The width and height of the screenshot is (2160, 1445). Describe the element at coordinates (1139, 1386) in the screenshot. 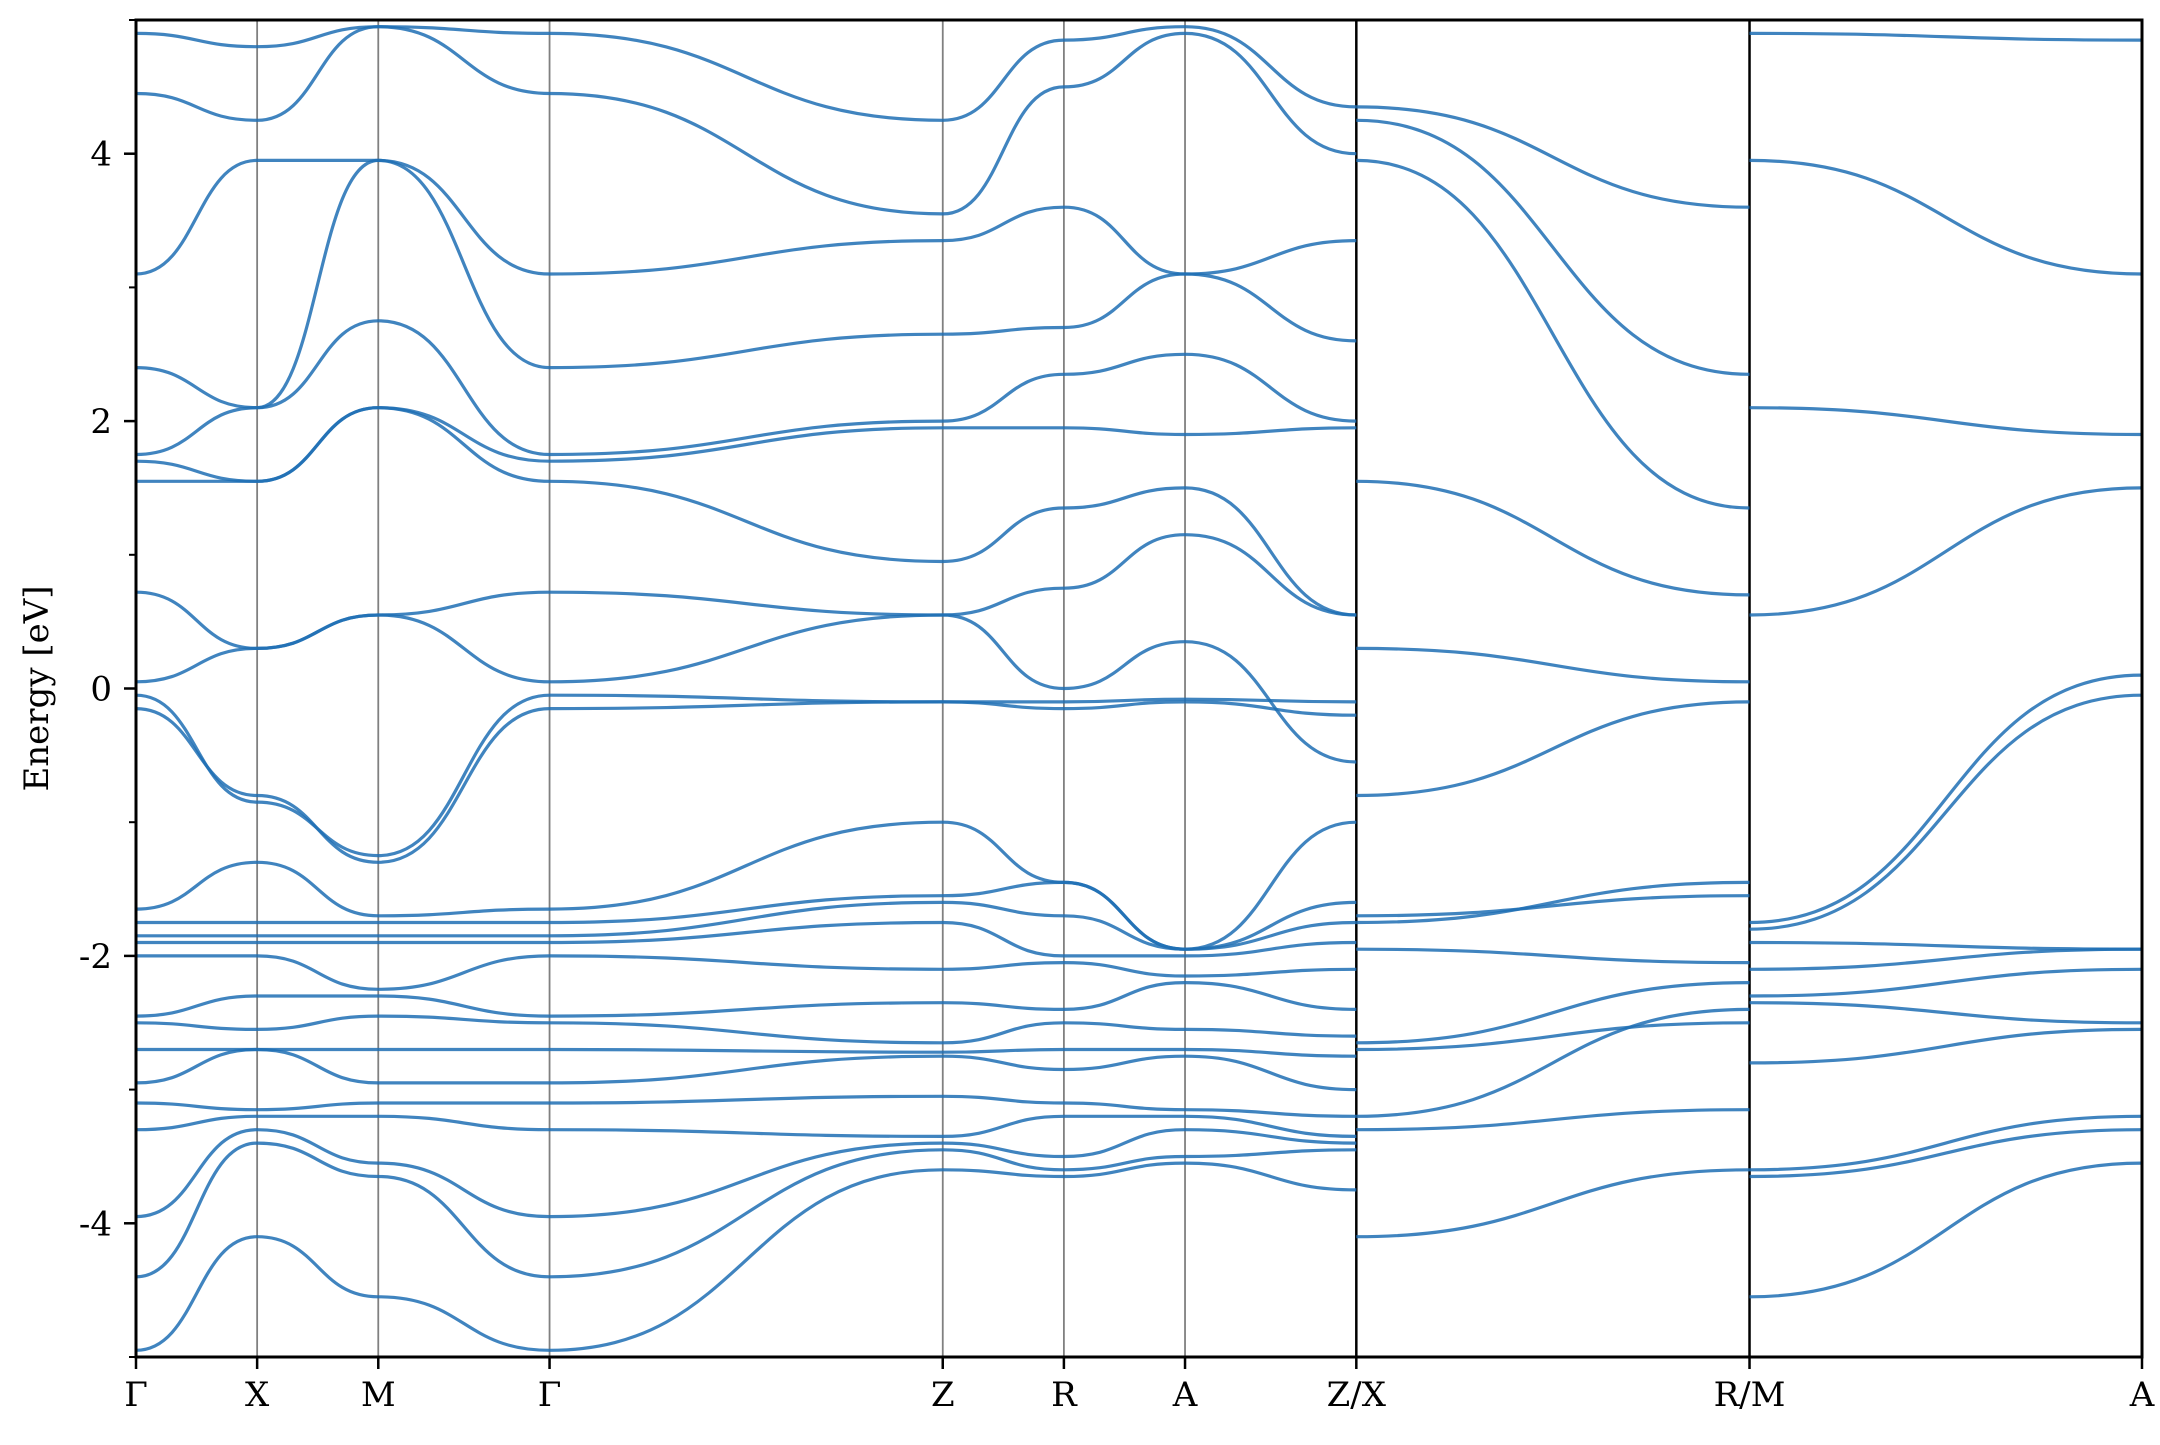

I see `x-axis-ticks: Γ X M Γ Z R A Z/X R/M A` at that location.